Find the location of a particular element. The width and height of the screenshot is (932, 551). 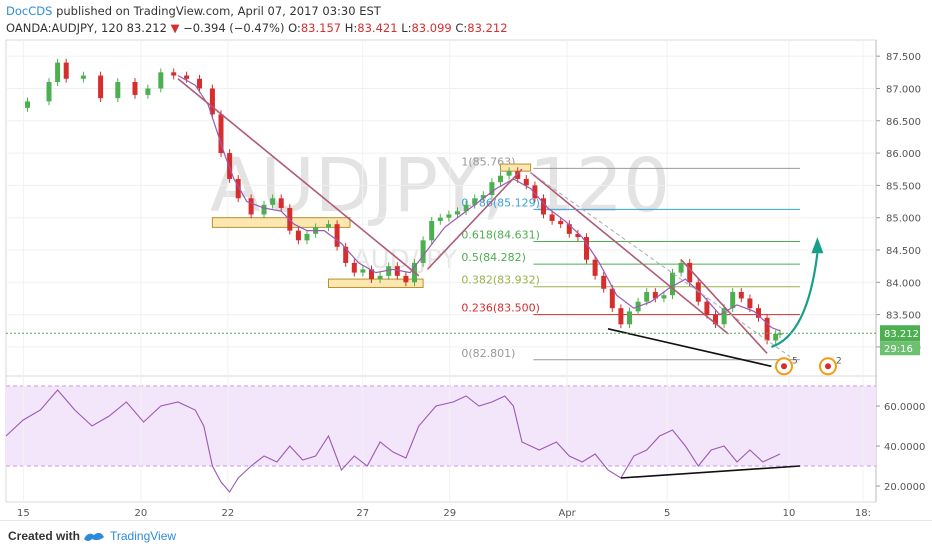

last-price-label: 83.212 is located at coordinates (901, 334).